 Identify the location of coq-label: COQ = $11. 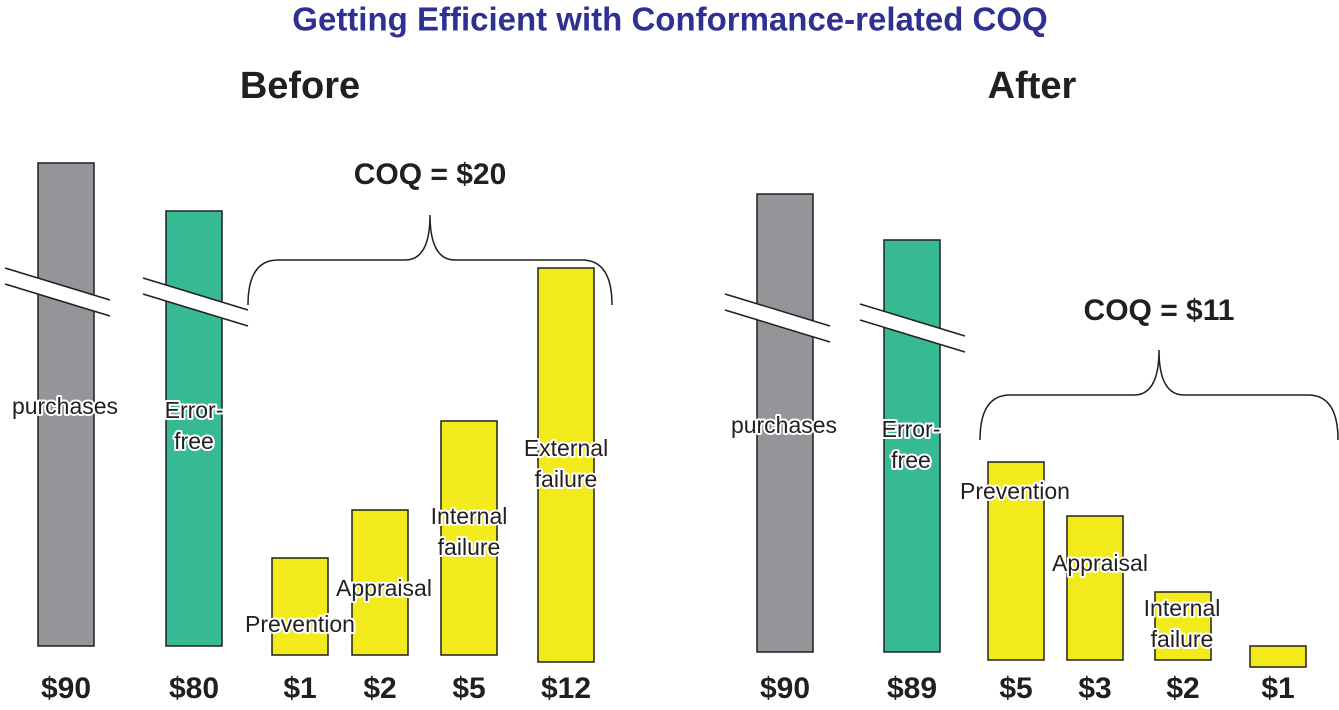
(1159, 310).